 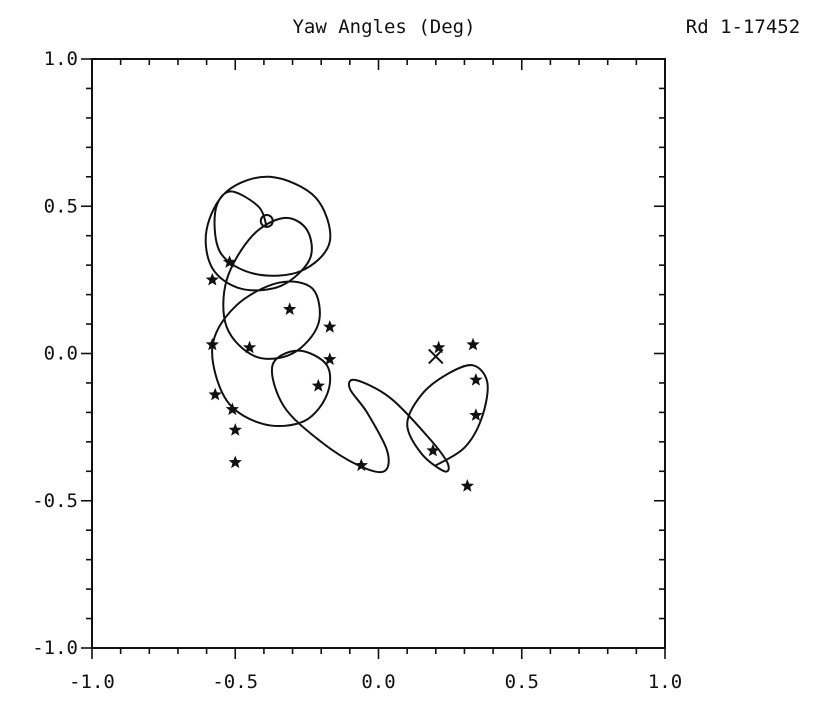 I want to click on x-tick-label: 0.5, so click(x=522, y=682).